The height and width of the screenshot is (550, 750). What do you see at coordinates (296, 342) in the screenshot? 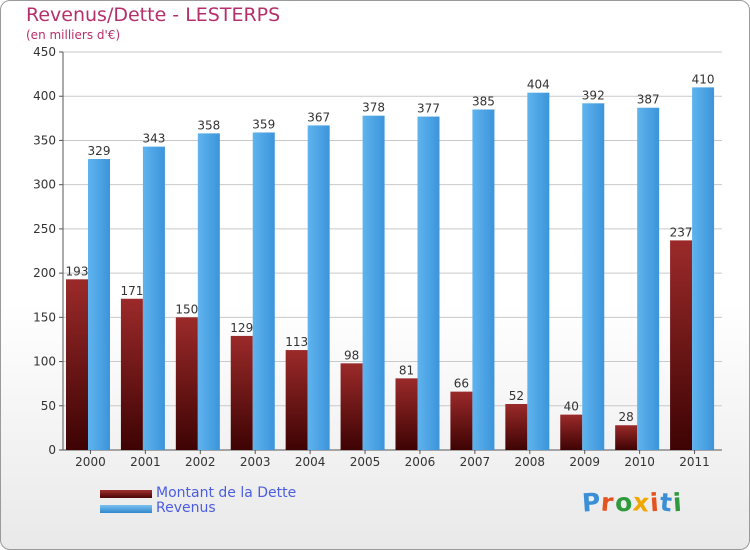
I see `data-label-dette: 113` at bounding box center [296, 342].